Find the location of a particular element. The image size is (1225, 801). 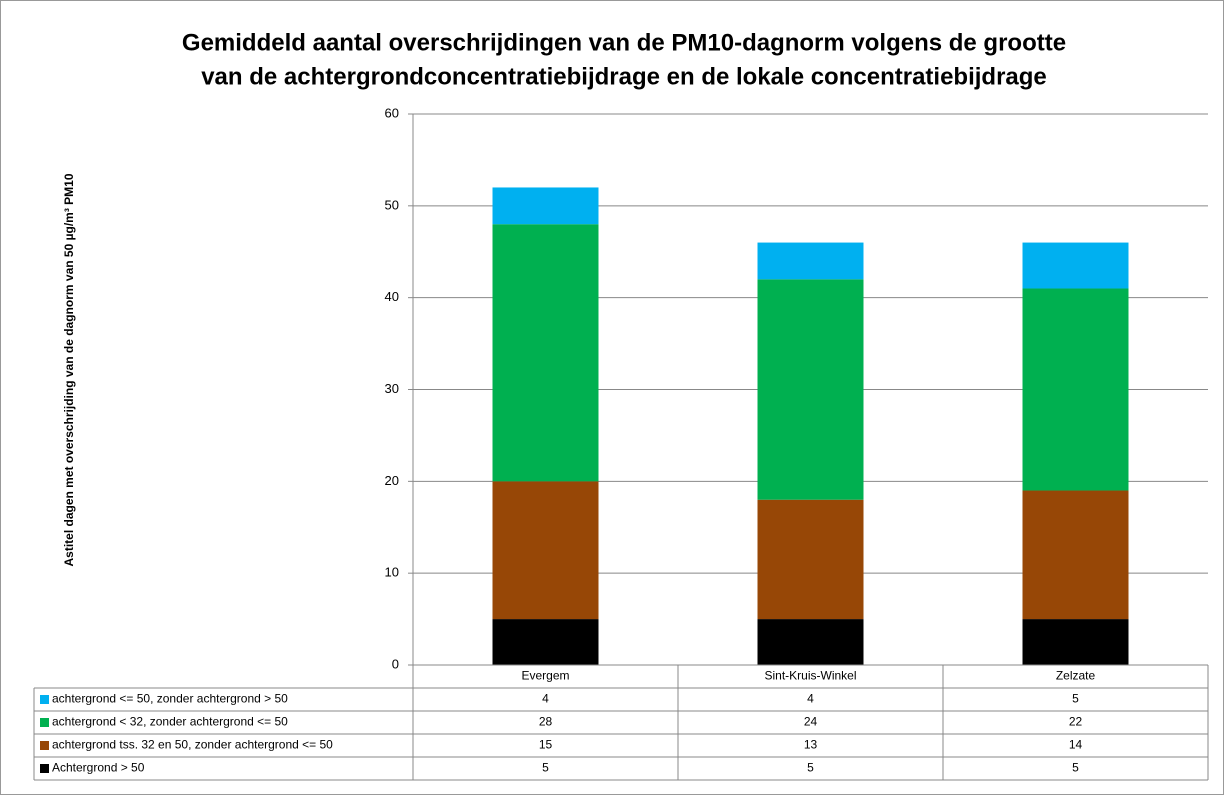

table-value: 22 is located at coordinates (1076, 722).